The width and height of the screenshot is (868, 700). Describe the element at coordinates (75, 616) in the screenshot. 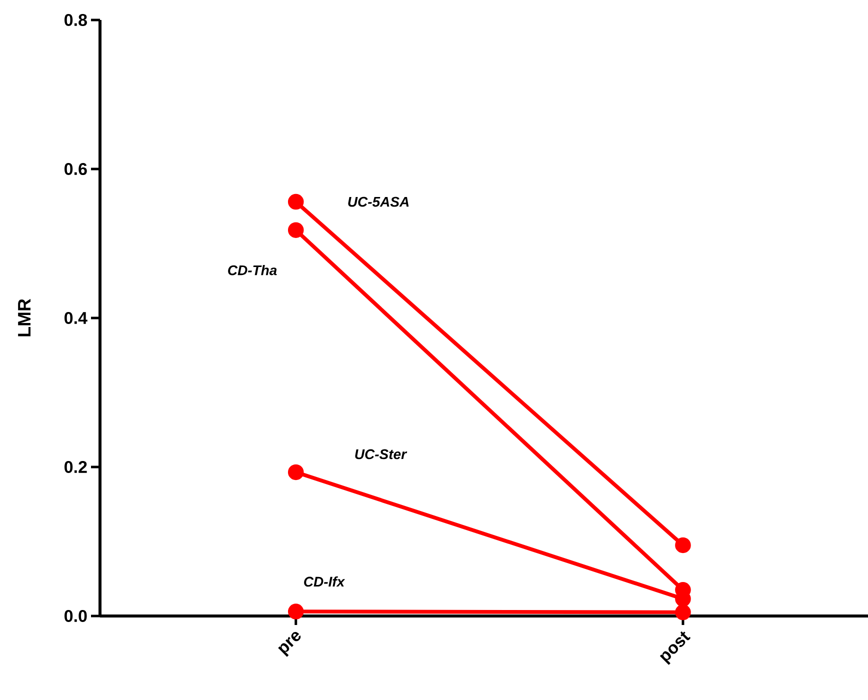

I see `y-tick-label: 0.0` at that location.